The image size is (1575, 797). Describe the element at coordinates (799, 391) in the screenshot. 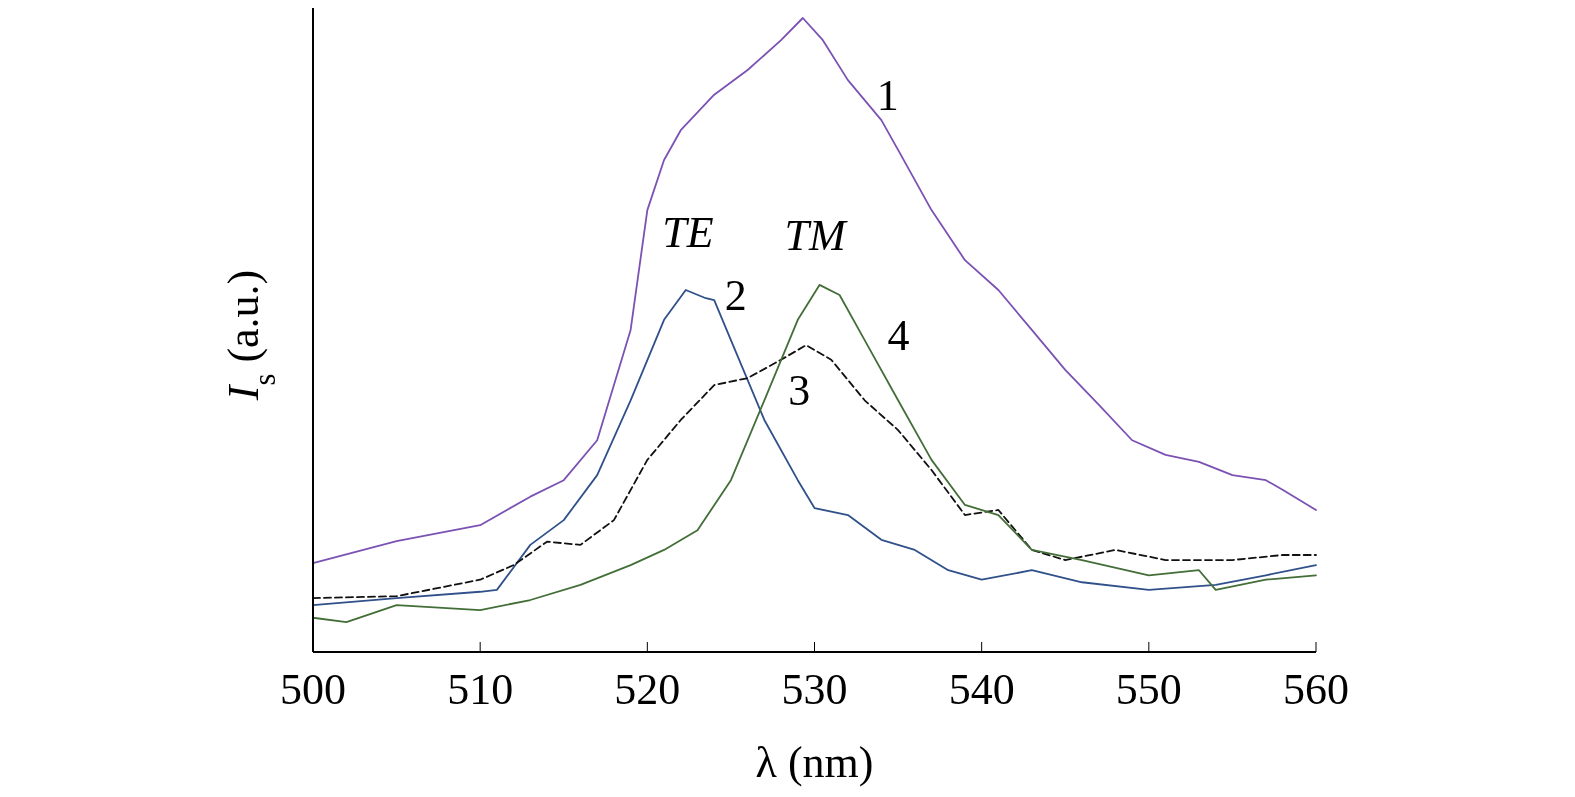

I see `series-label: 3` at that location.